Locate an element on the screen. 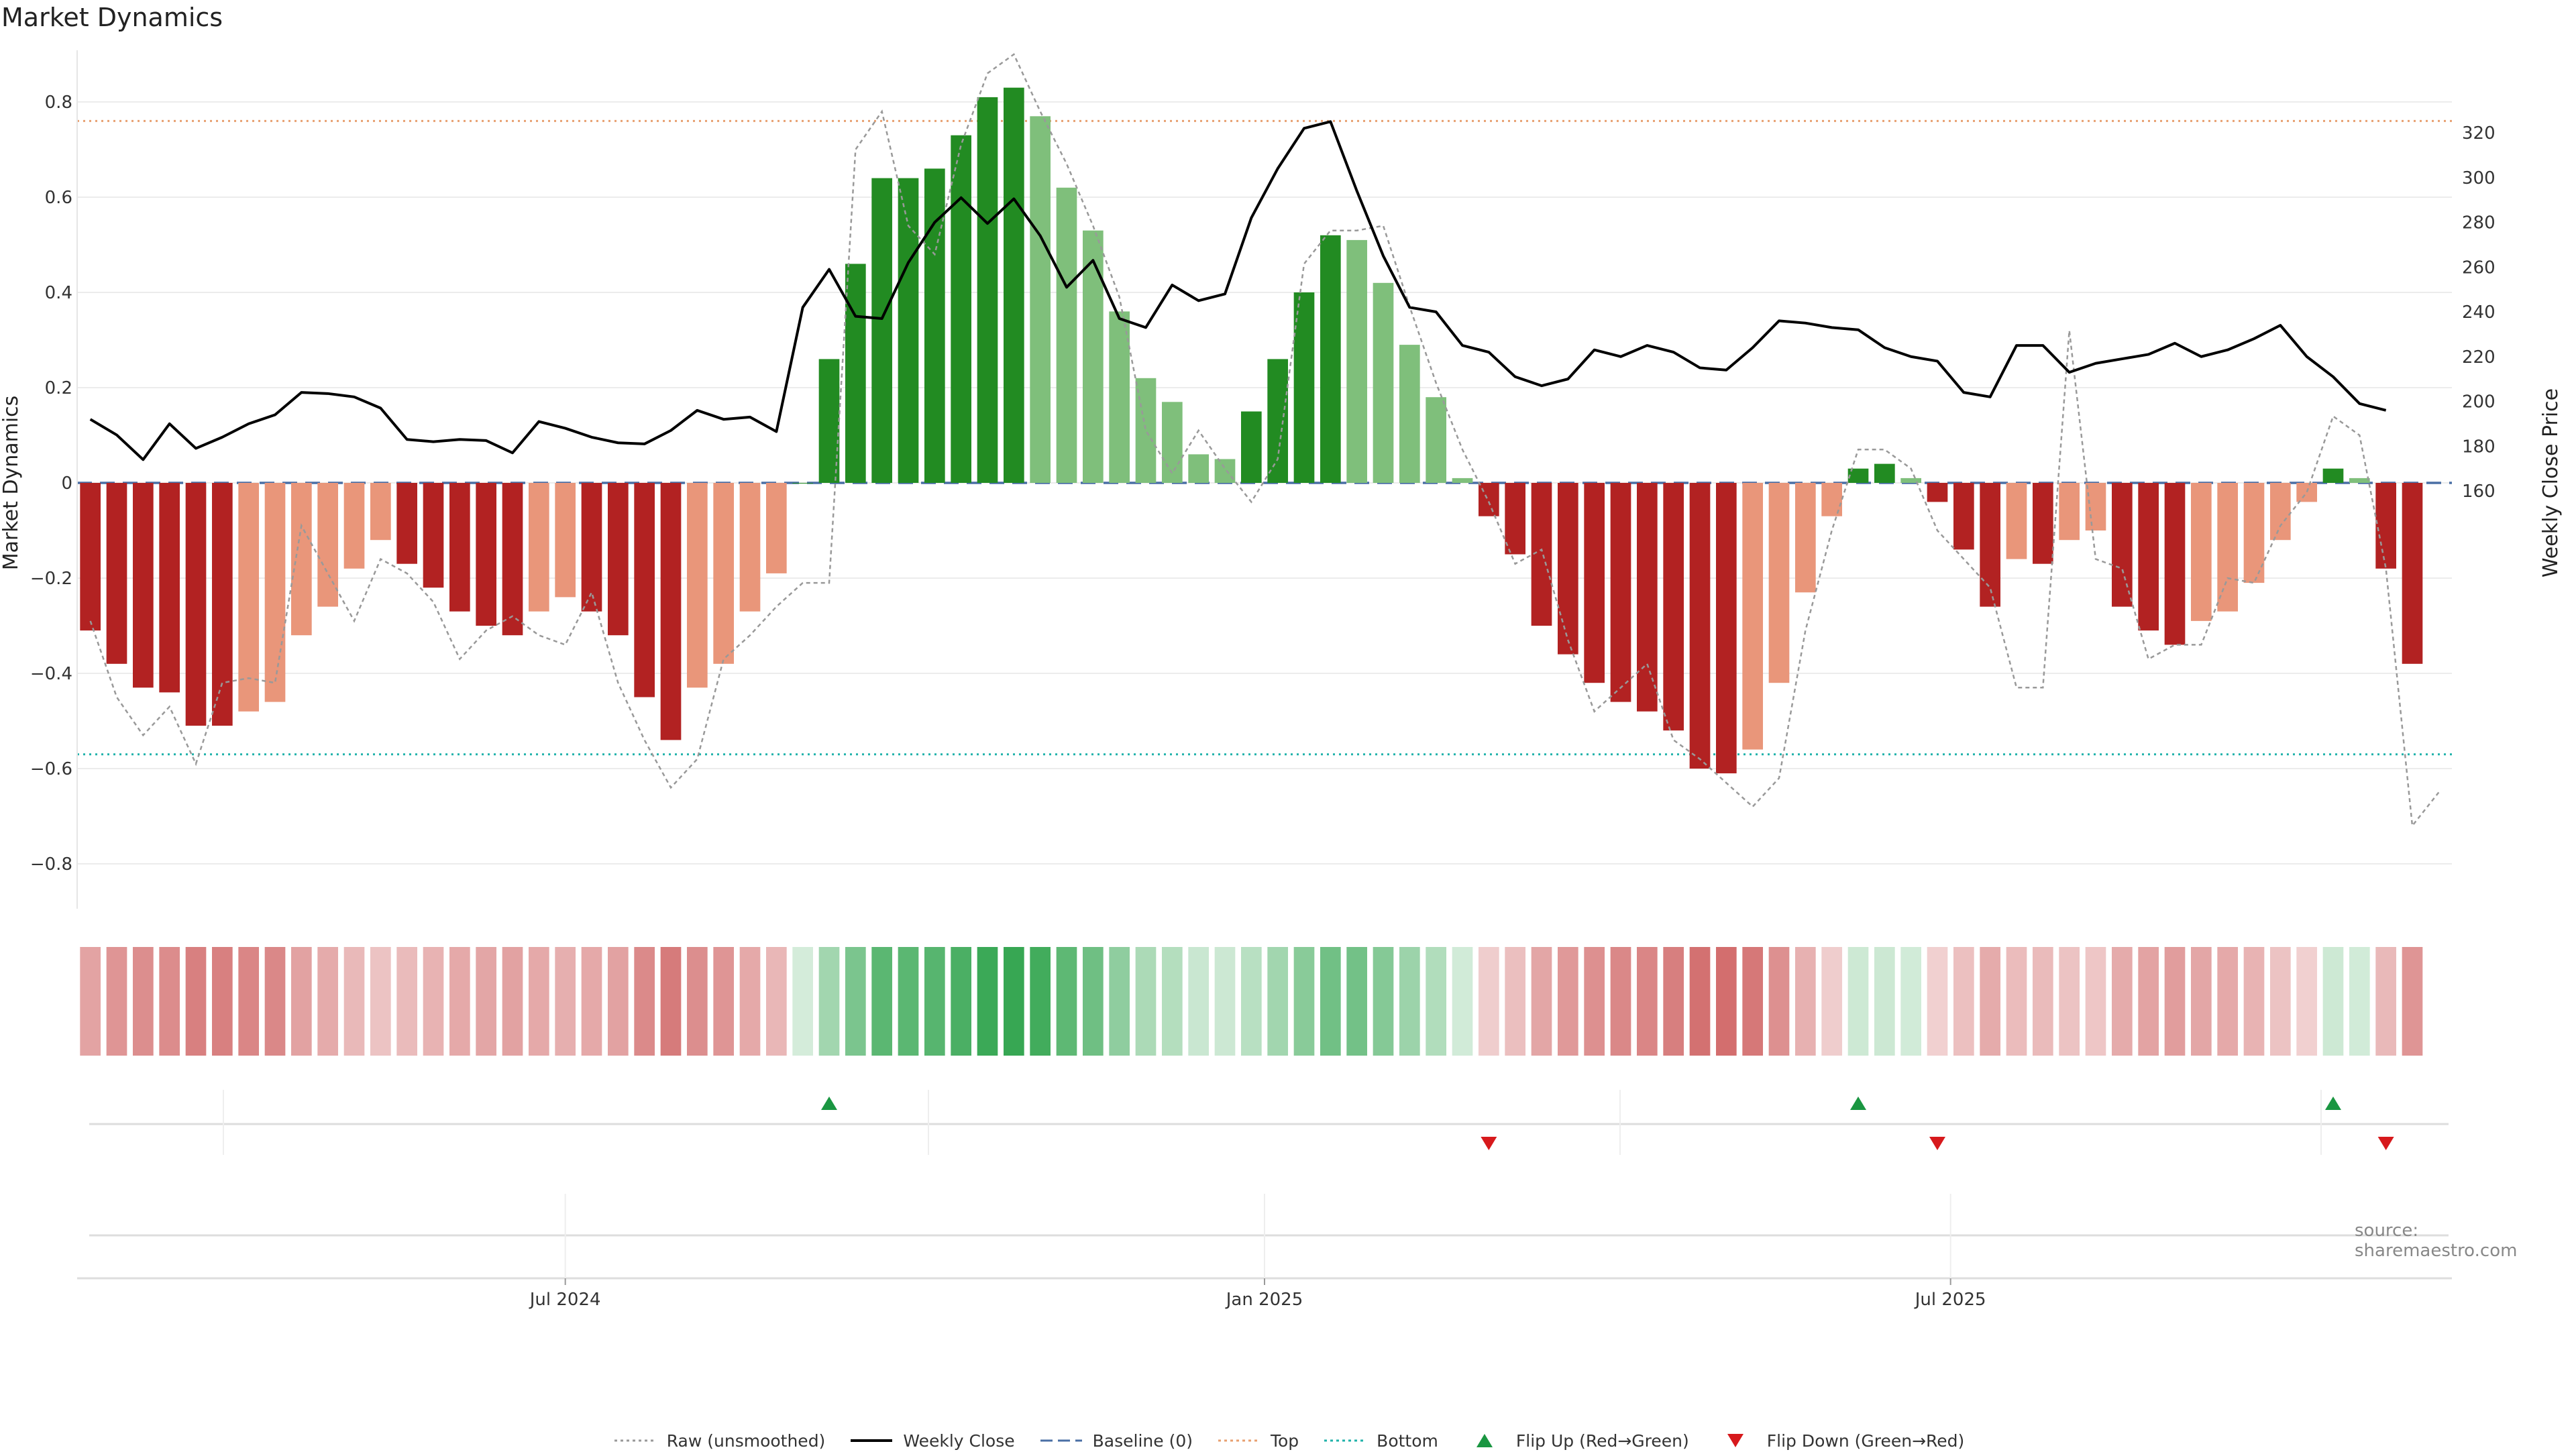 The image size is (2576, 1454). left-tick-label: −0.2 is located at coordinates (51, 579).